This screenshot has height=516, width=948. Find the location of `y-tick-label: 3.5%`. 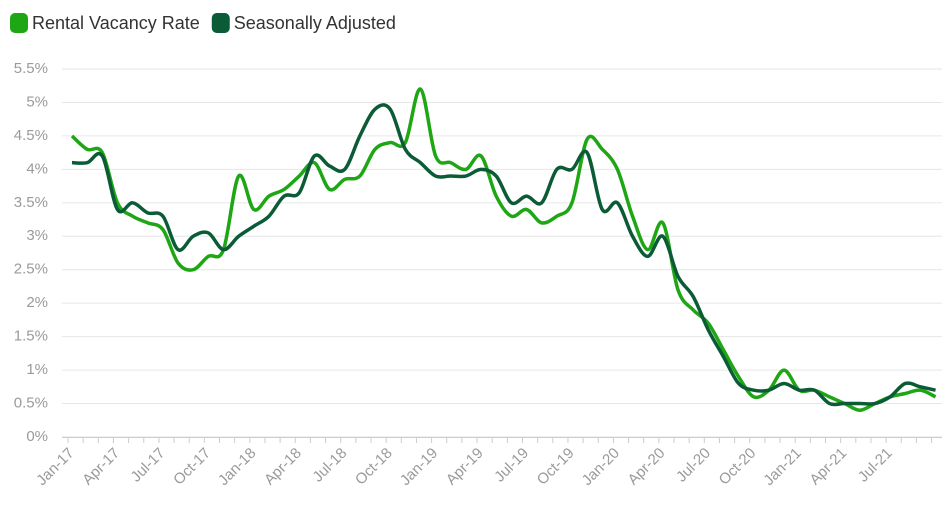

y-tick-label: 3.5% is located at coordinates (31, 202).